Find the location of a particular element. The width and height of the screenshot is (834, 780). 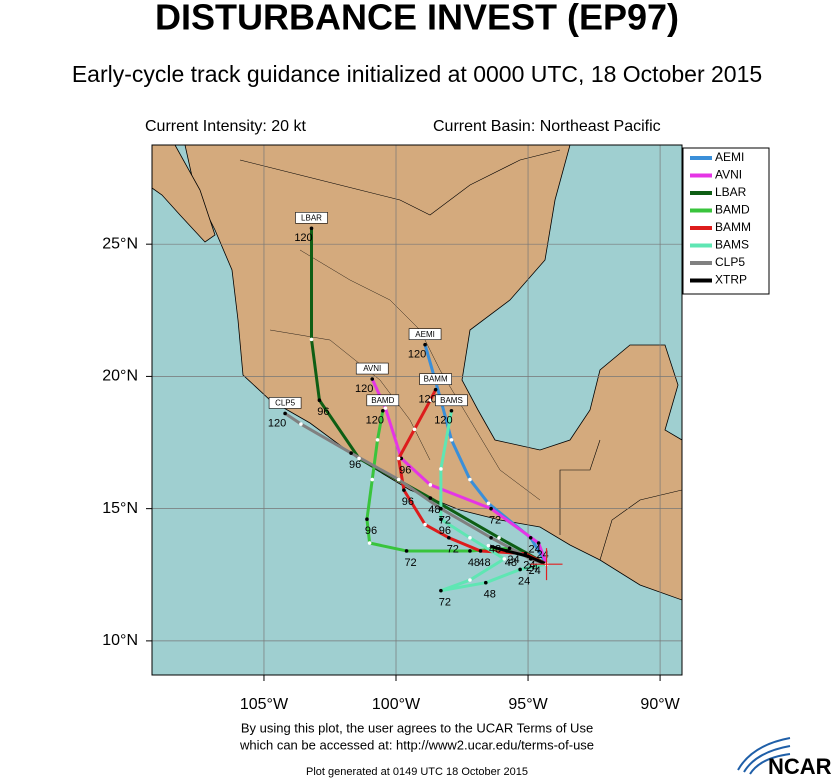

title: DISTURBANCE INVEST (EP97) is located at coordinates (417, 19).